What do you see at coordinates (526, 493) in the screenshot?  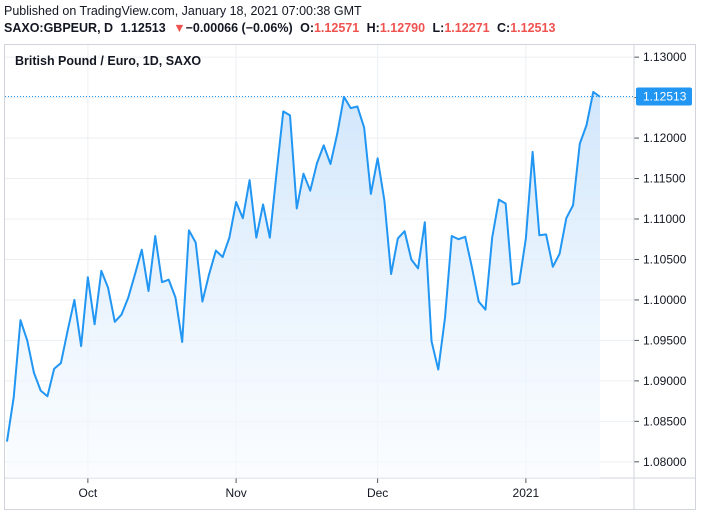 I see `x-tick-label: 2021` at bounding box center [526, 493].